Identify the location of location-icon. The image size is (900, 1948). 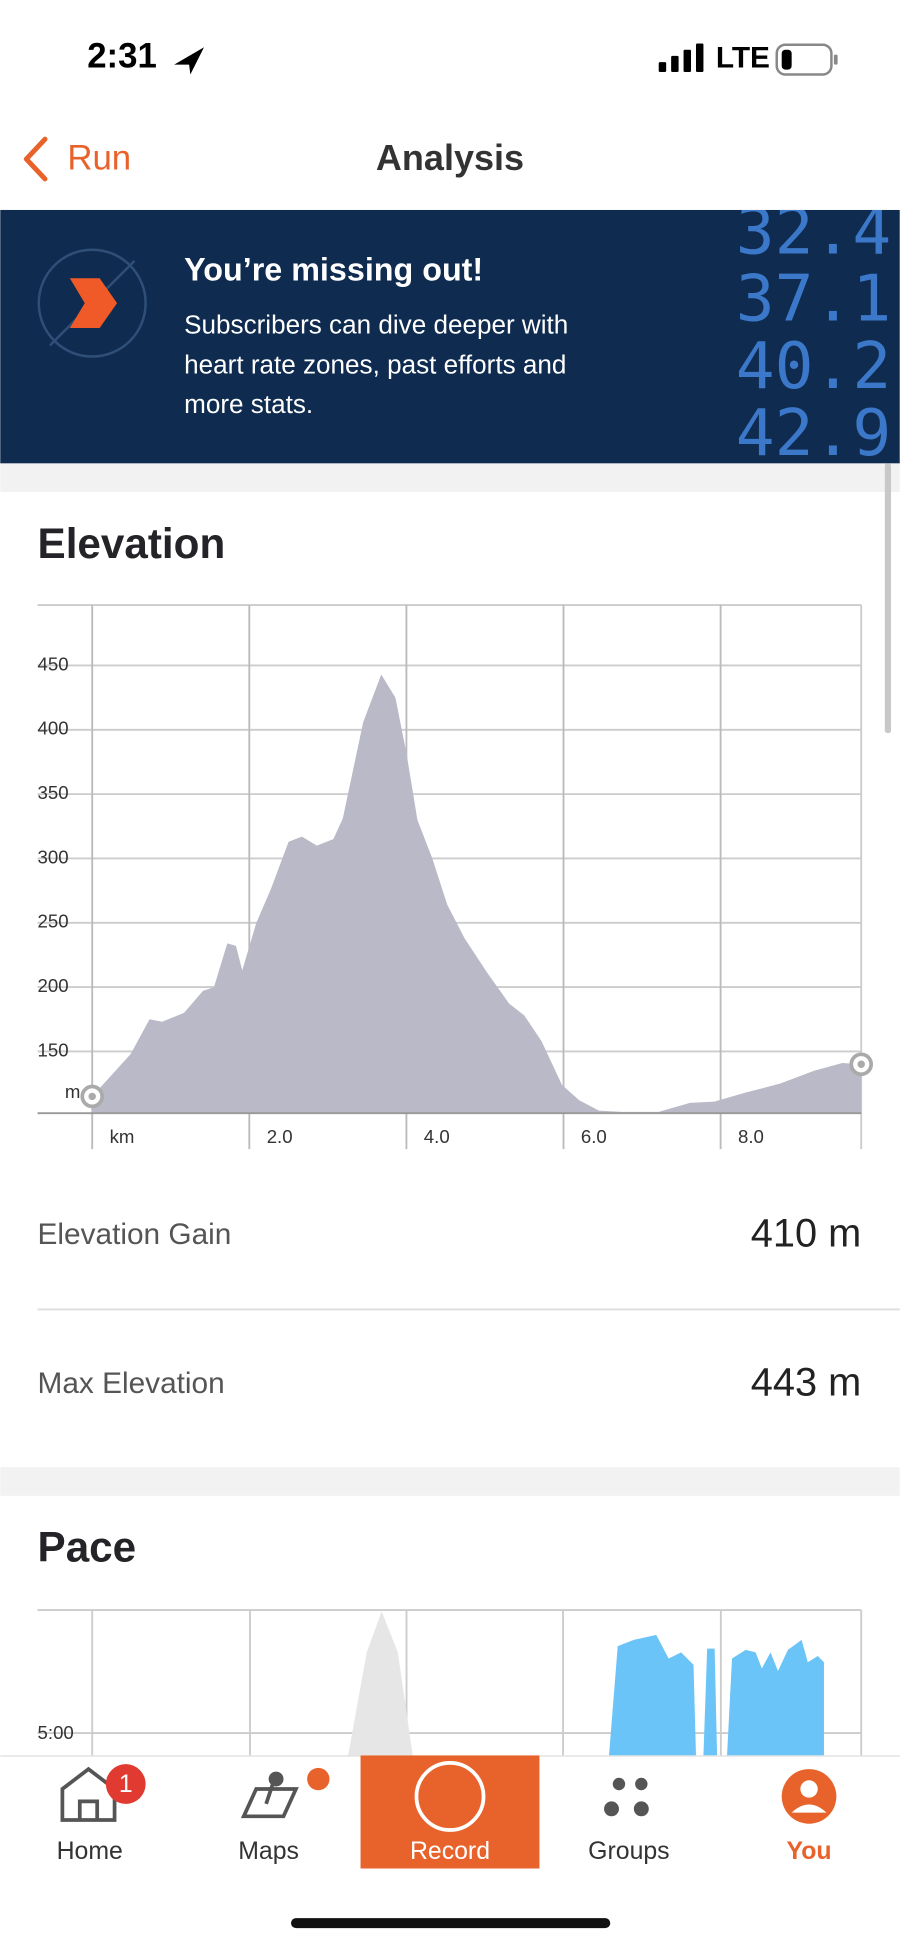
(189, 61).